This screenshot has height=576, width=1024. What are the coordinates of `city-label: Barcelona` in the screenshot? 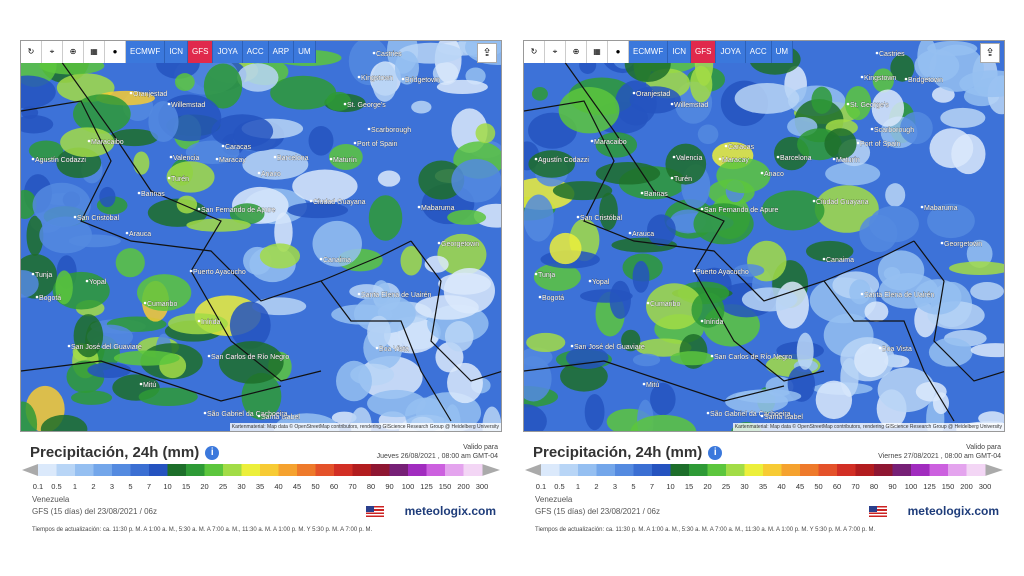 It's located at (796, 158).